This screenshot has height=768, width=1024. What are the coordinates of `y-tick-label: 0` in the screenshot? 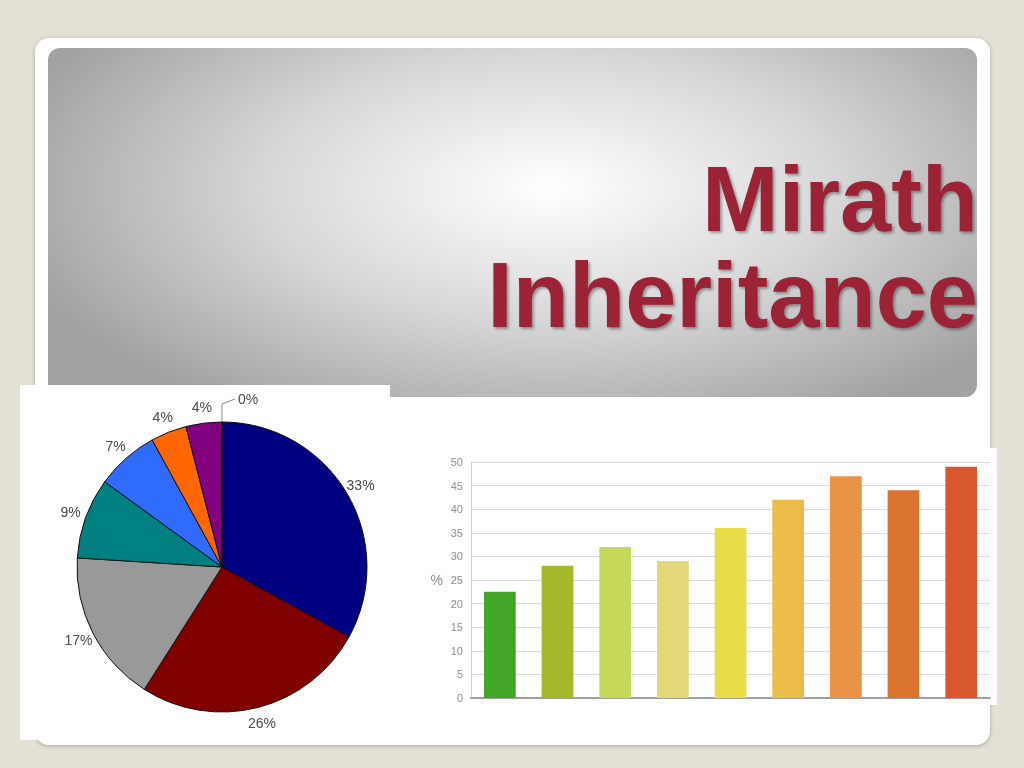 It's located at (459, 698).